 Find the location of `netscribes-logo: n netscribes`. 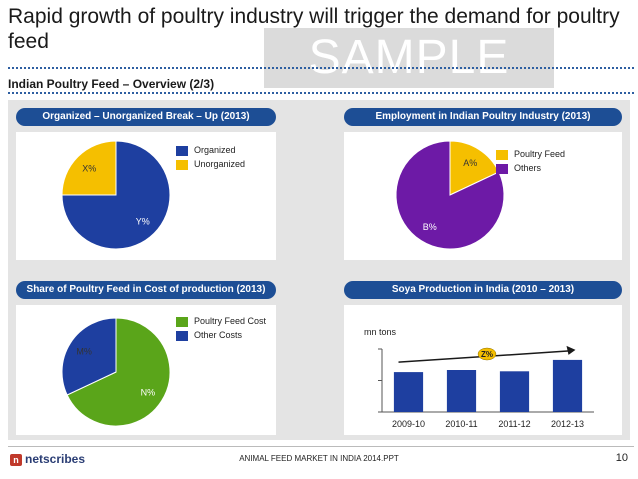

netscribes-logo: n netscribes is located at coordinates (47, 459).